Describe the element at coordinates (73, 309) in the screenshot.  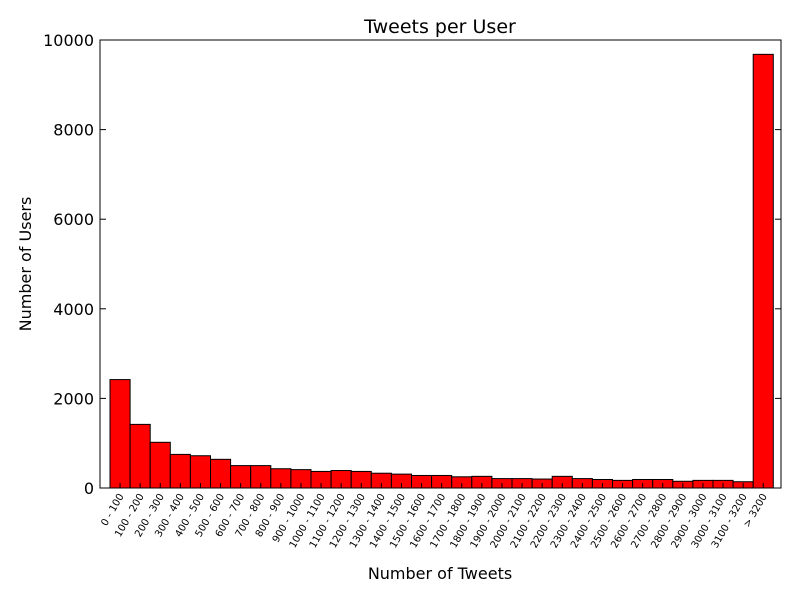
I see `y-tick-label: 4000` at that location.